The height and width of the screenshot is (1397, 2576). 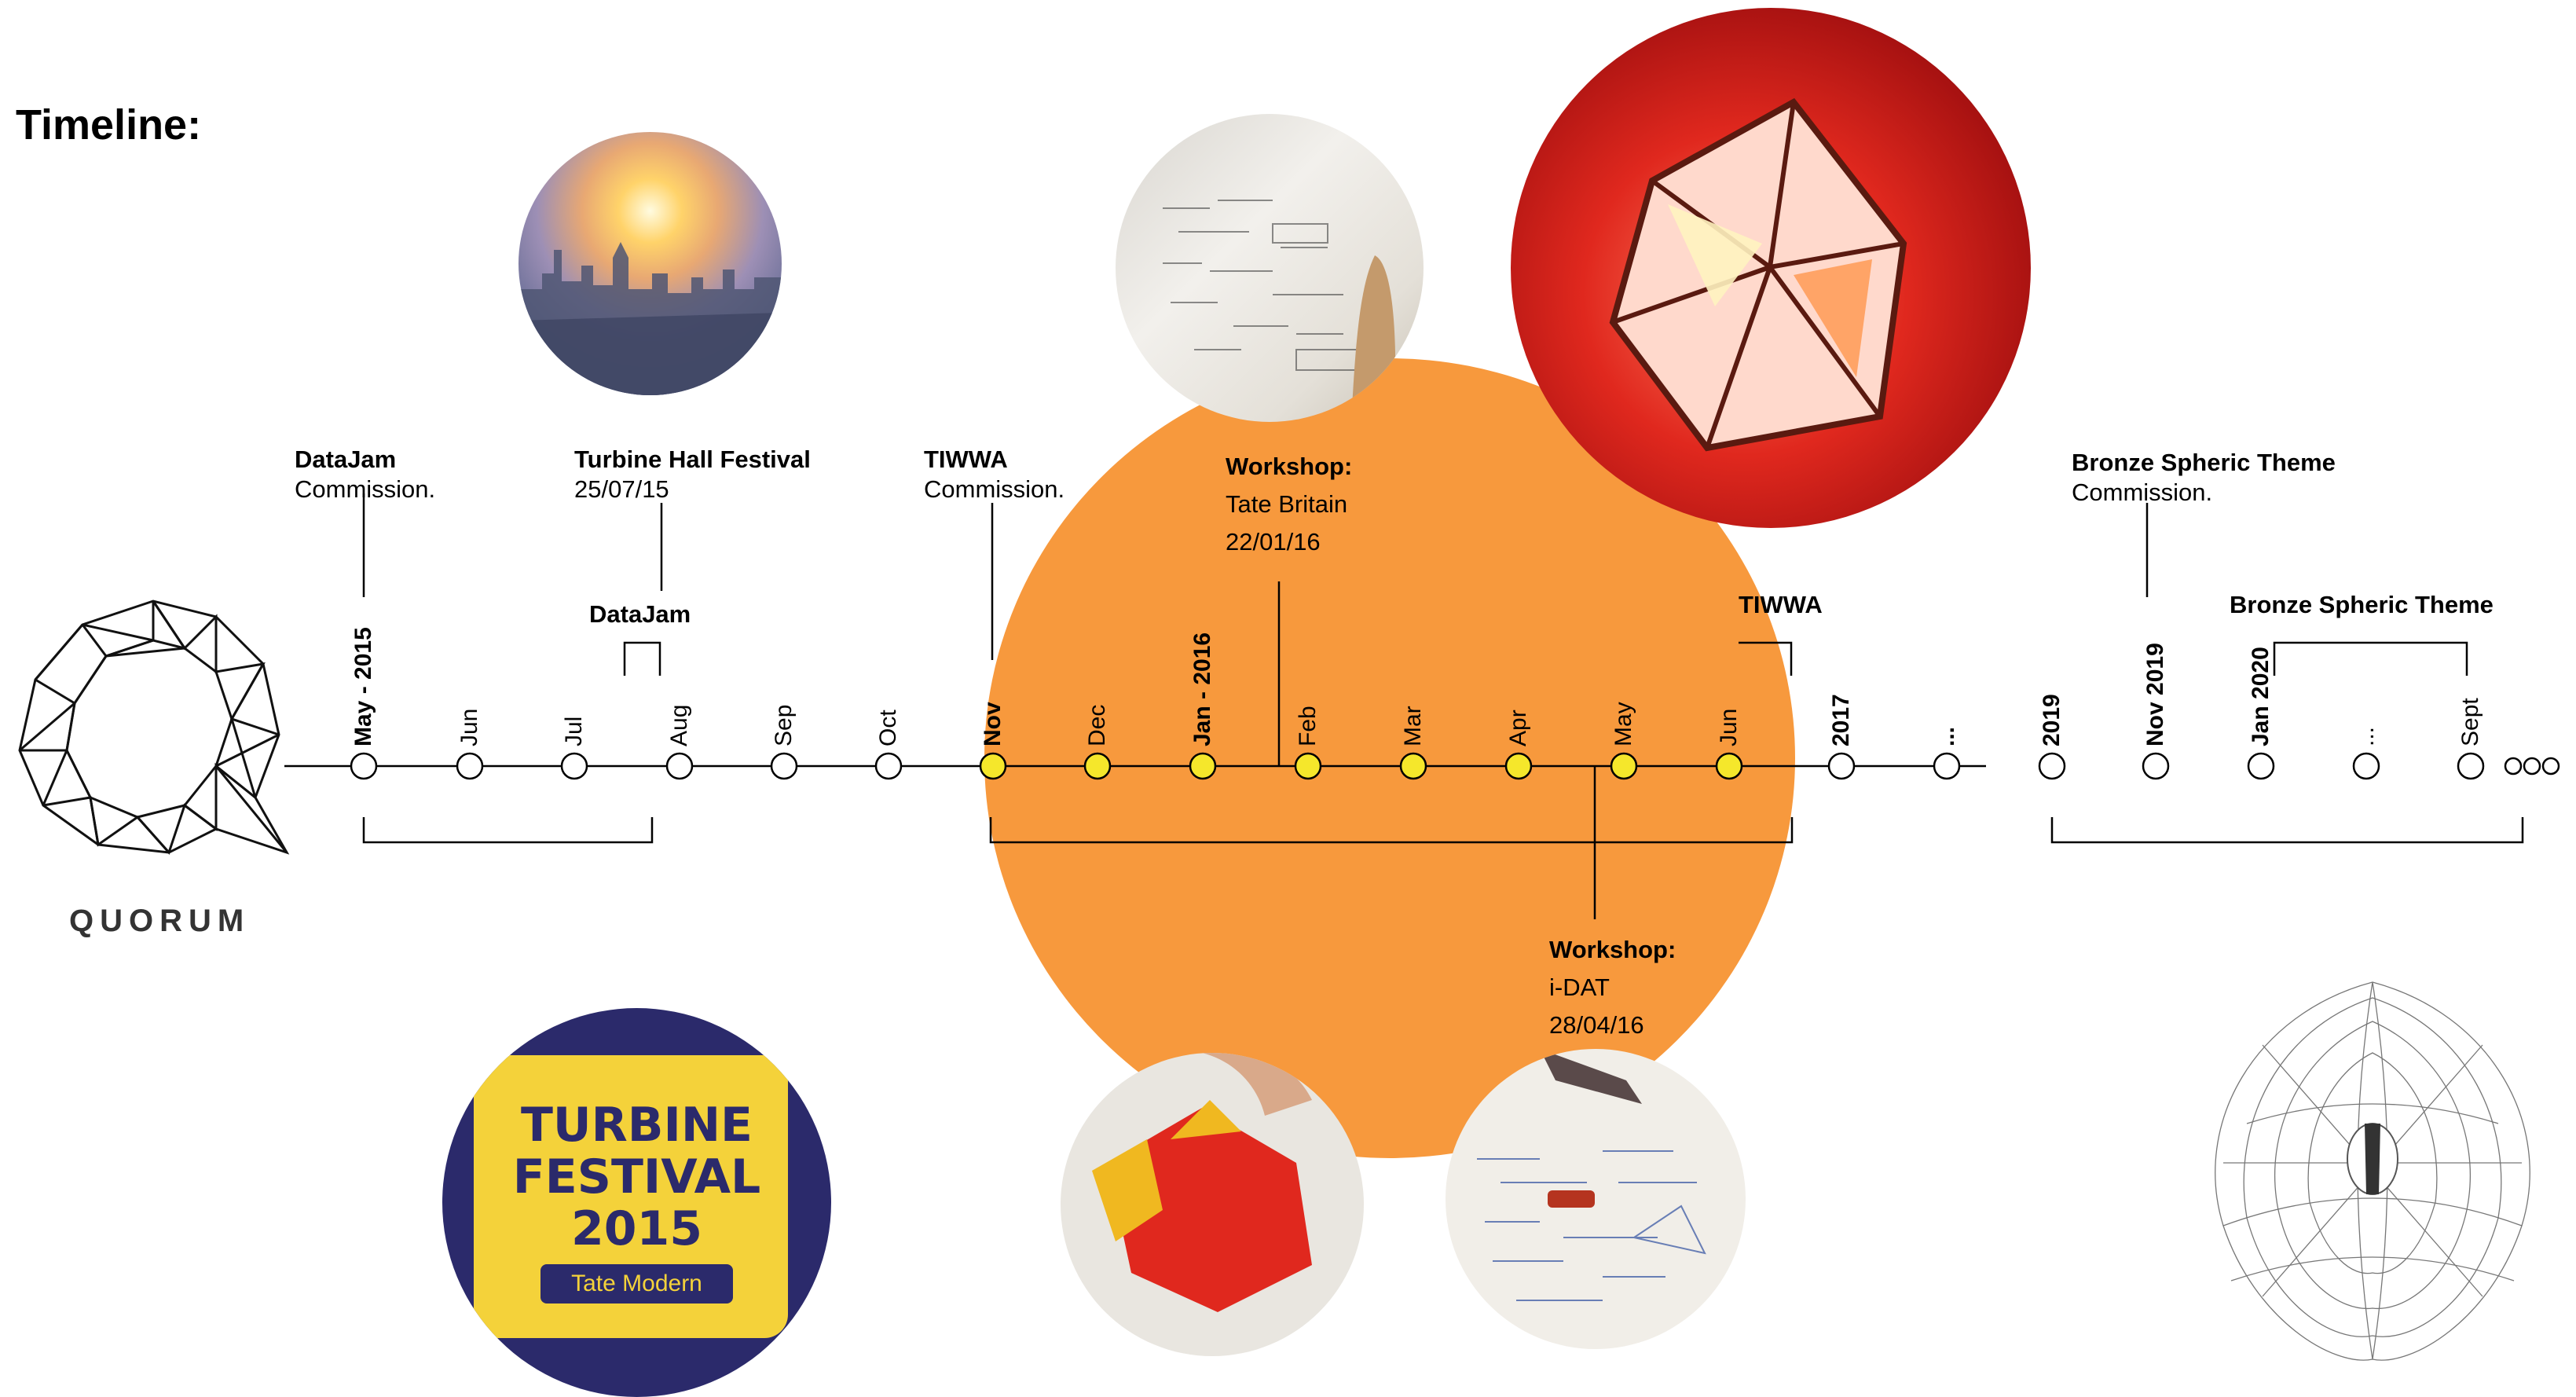 What do you see at coordinates (2155, 694) in the screenshot?
I see `tick-label: Nov 2019` at bounding box center [2155, 694].